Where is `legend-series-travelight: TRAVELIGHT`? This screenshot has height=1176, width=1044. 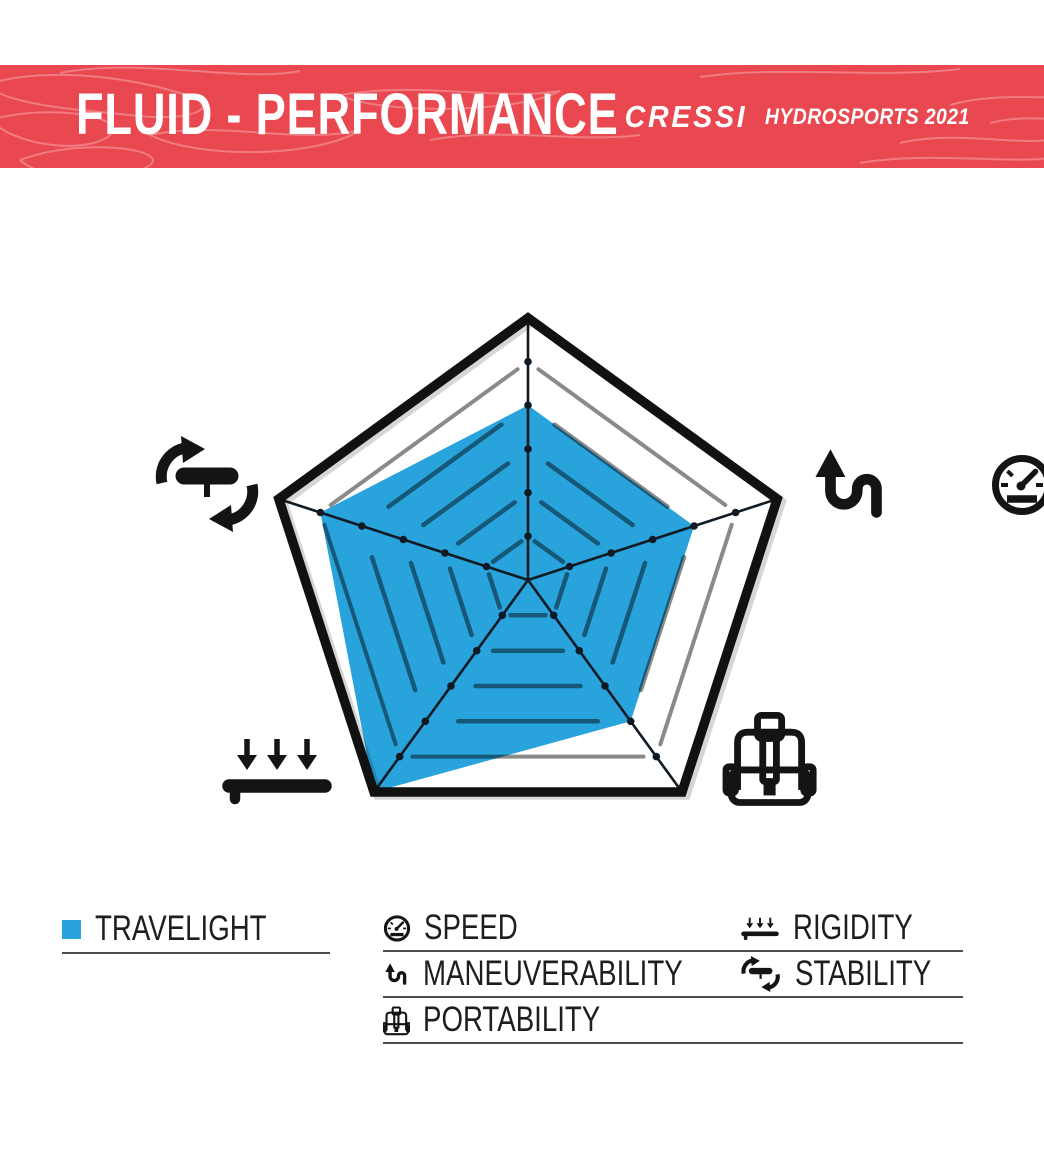 legend-series-travelight: TRAVELIGHT is located at coordinates (196, 930).